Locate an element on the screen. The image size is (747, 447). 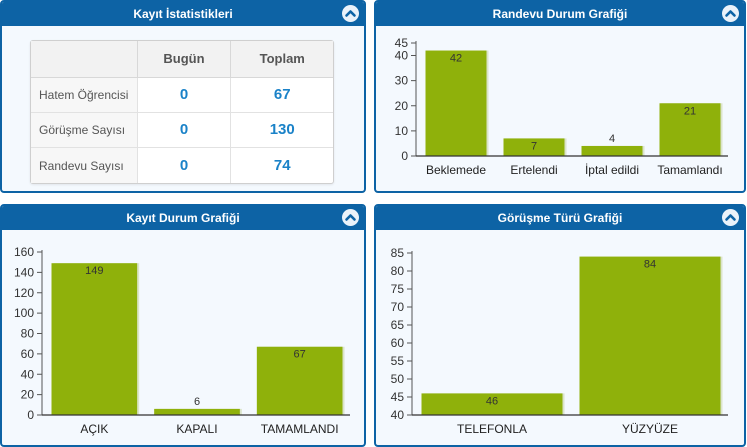
row-label: Görüşme Sayısı is located at coordinates (84, 129).